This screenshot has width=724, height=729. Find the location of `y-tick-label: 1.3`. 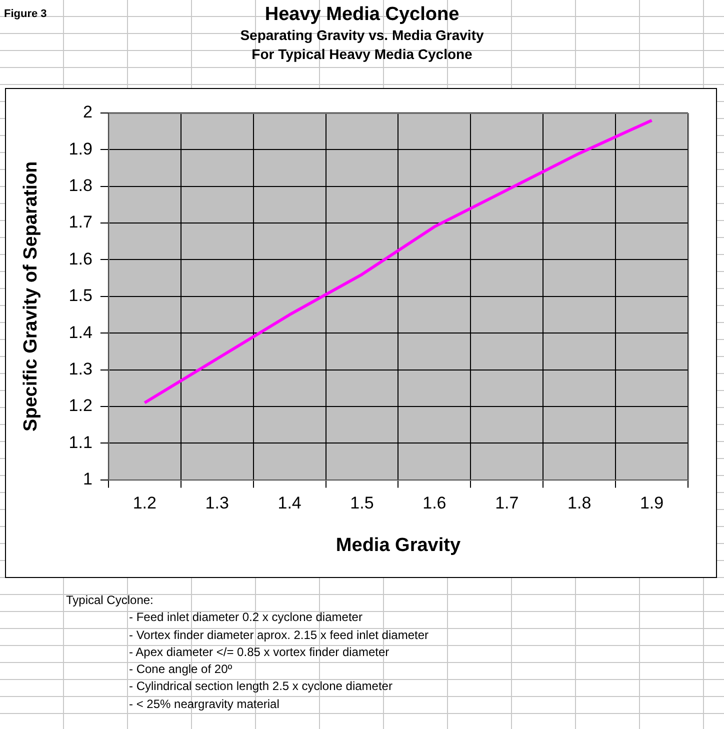

y-tick-label: 1.3 is located at coordinates (80, 368).